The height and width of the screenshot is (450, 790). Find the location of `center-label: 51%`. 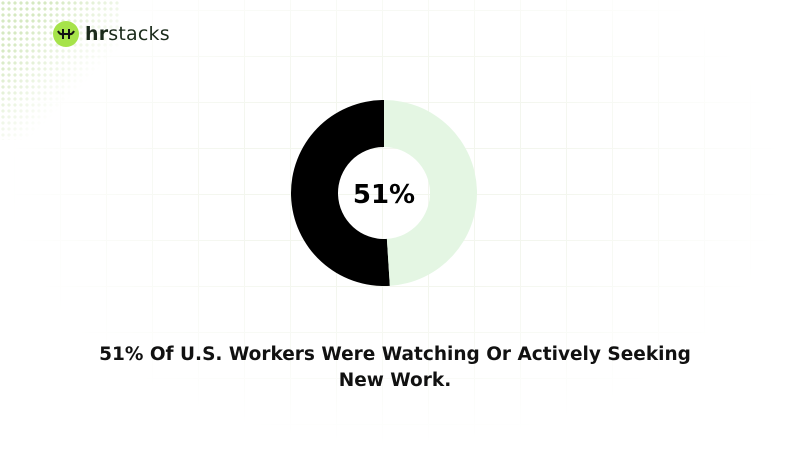

center-label: 51% is located at coordinates (384, 195).